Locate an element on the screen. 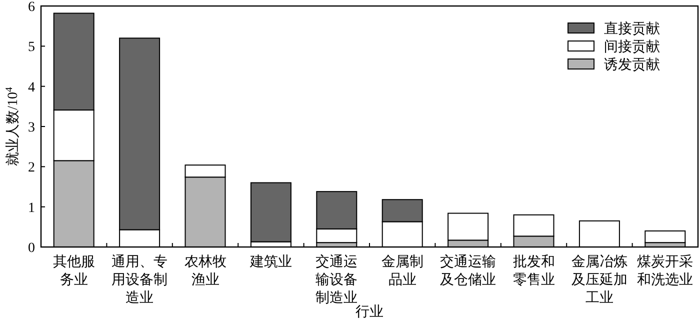 The image size is (700, 320). x-tick-label: 交通运输设备制造业 is located at coordinates (337, 280).